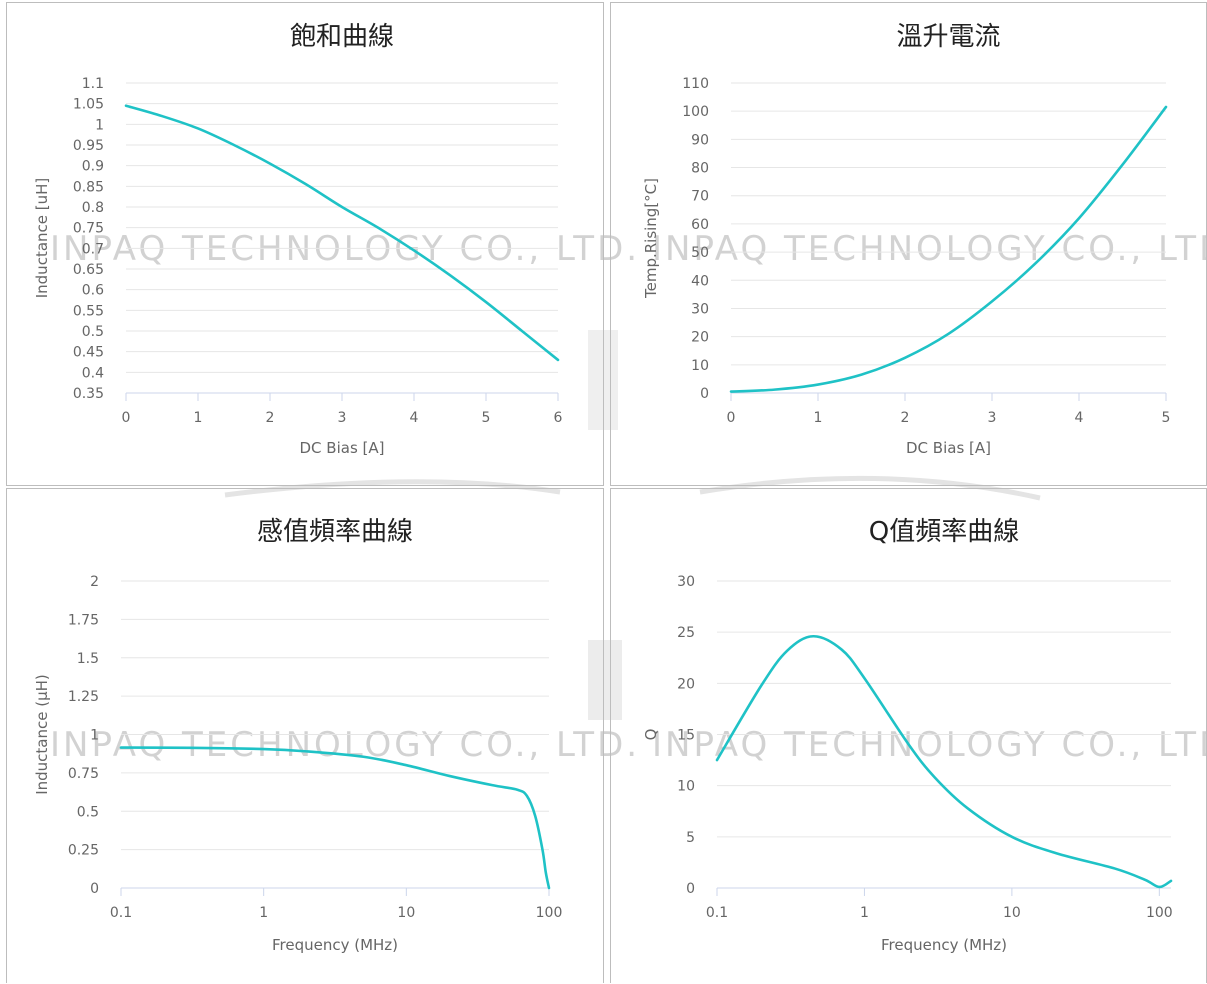 The image size is (1207, 984). What do you see at coordinates (700, 197) in the screenshot?
I see `y-tick-label: 70` at bounding box center [700, 197].